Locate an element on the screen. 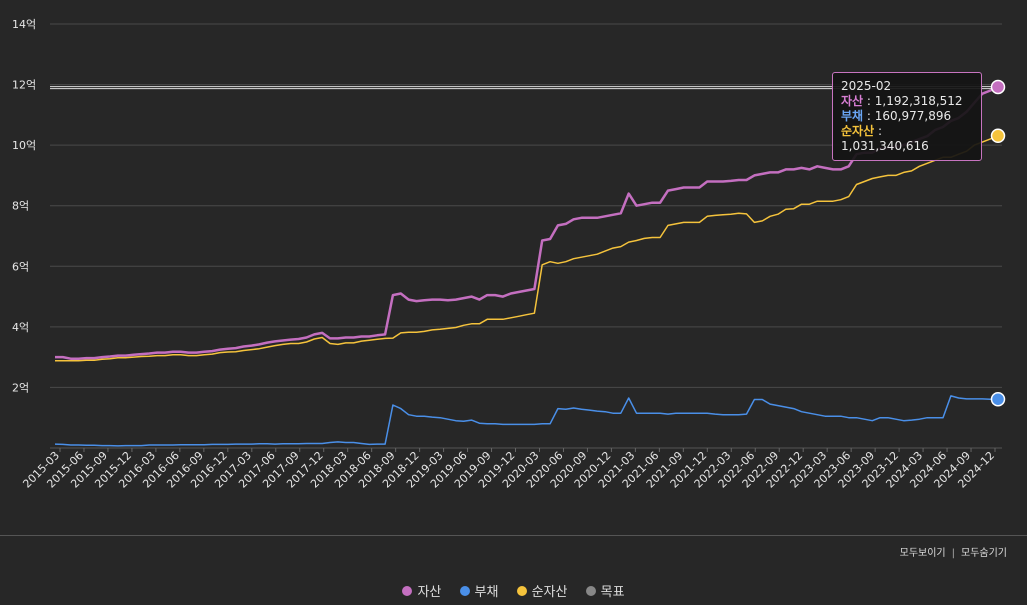  tooltip-debt-name: 부채 is located at coordinates (852, 116).